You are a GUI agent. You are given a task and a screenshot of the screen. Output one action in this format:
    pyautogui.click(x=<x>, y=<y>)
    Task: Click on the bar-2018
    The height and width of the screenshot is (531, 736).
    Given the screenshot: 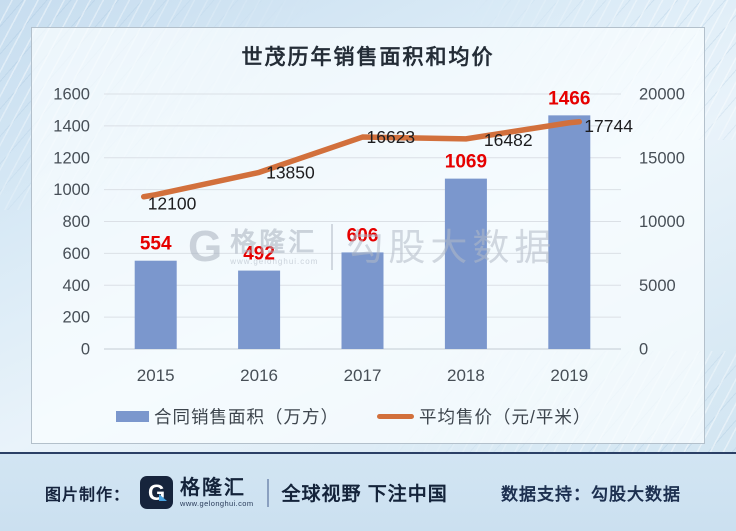 What is the action you would take?
    pyautogui.click(x=465, y=263)
    